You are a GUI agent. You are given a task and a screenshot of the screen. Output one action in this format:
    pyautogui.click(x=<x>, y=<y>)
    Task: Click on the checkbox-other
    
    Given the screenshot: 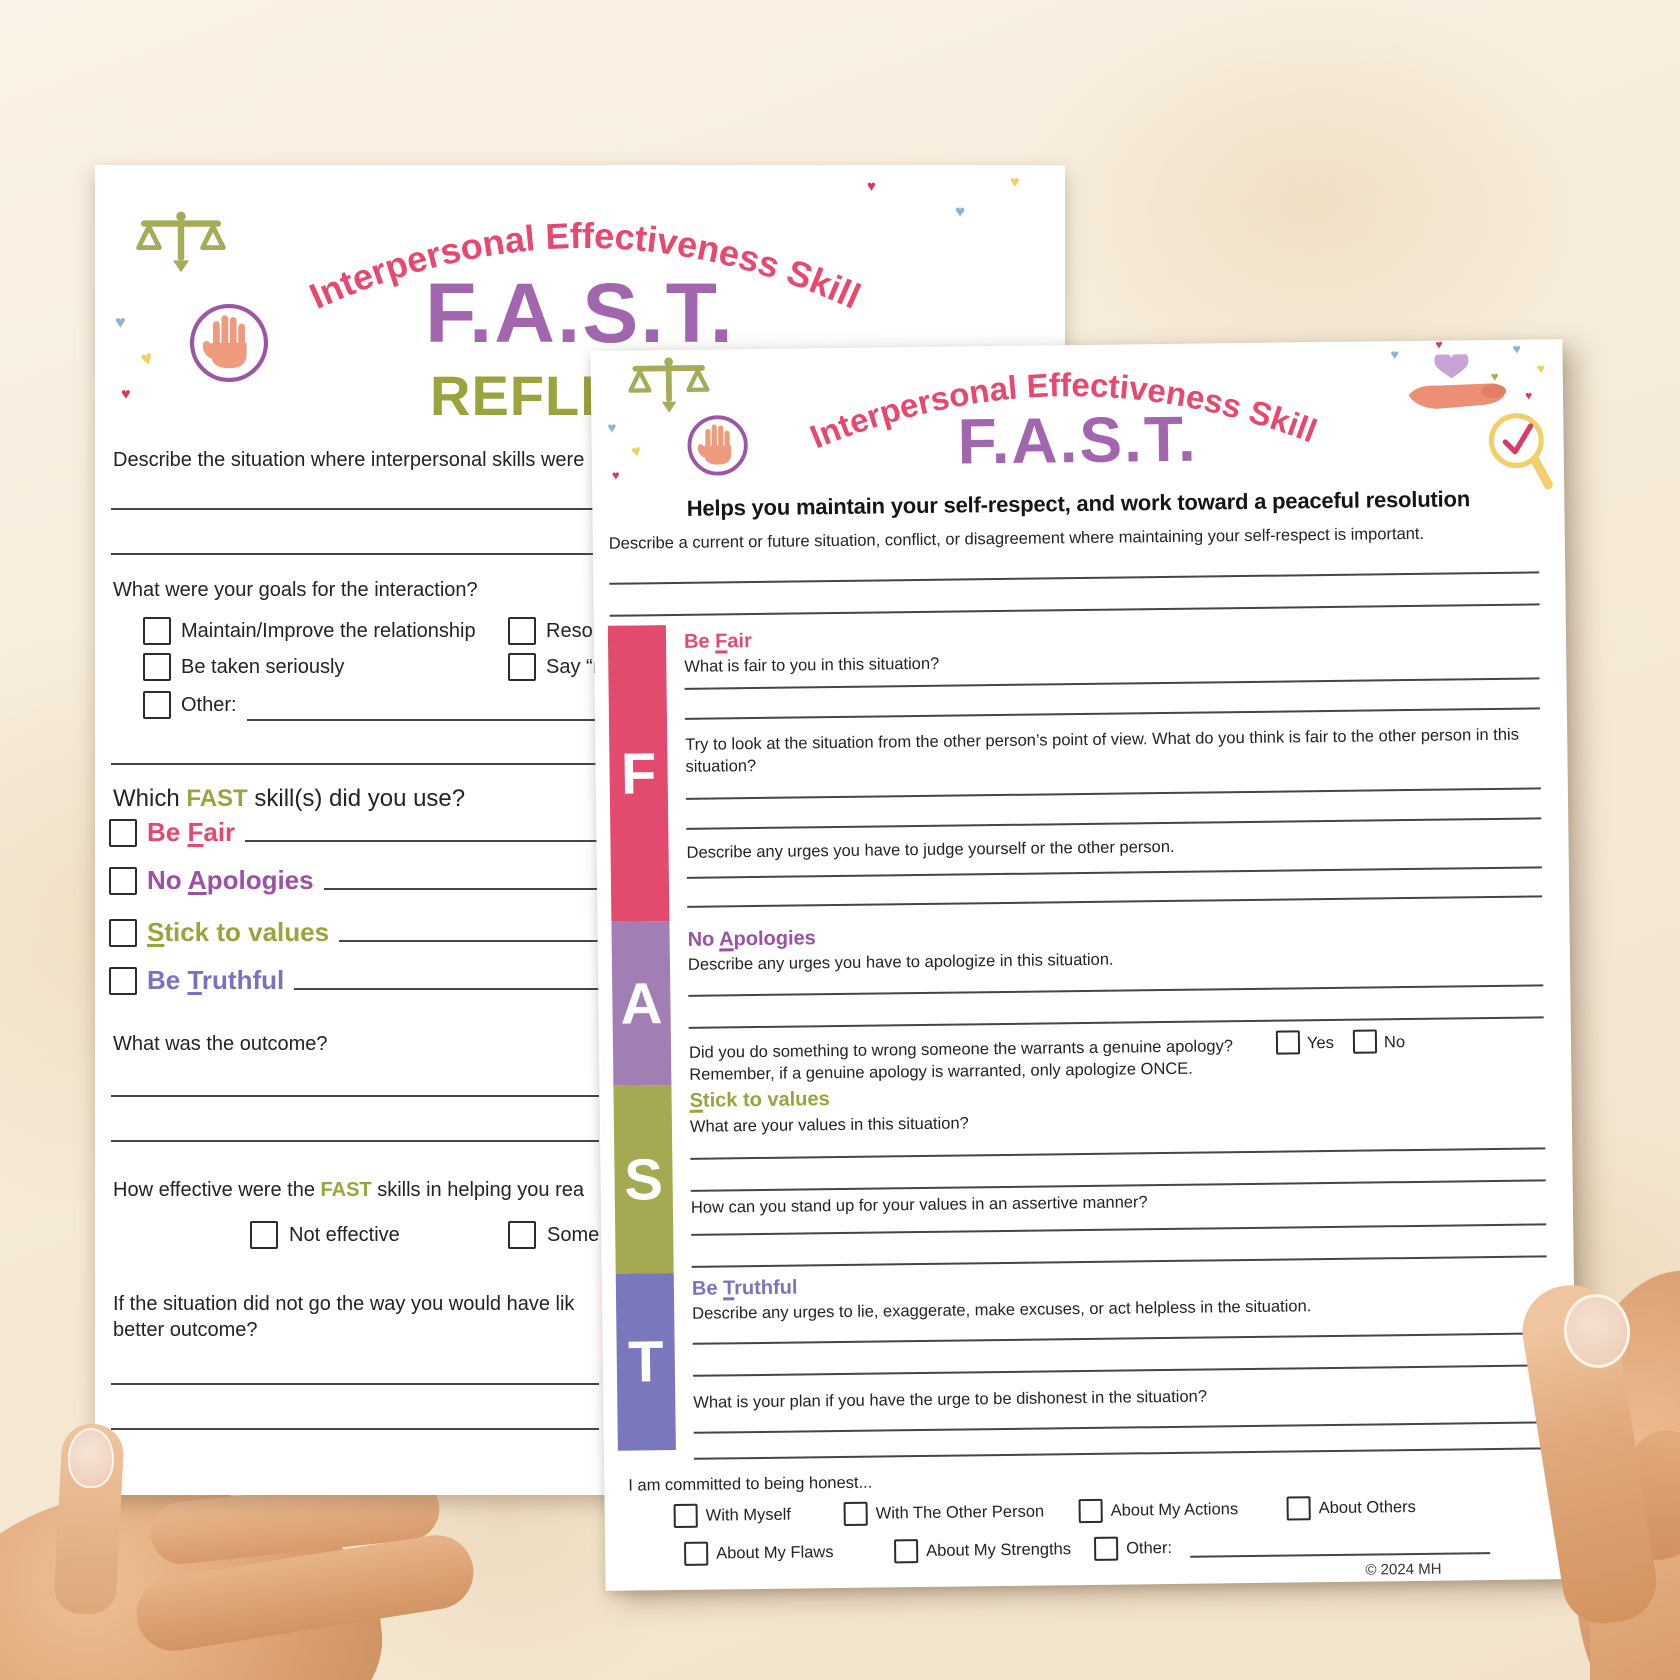 What is the action you would take?
    pyautogui.click(x=1106, y=1548)
    